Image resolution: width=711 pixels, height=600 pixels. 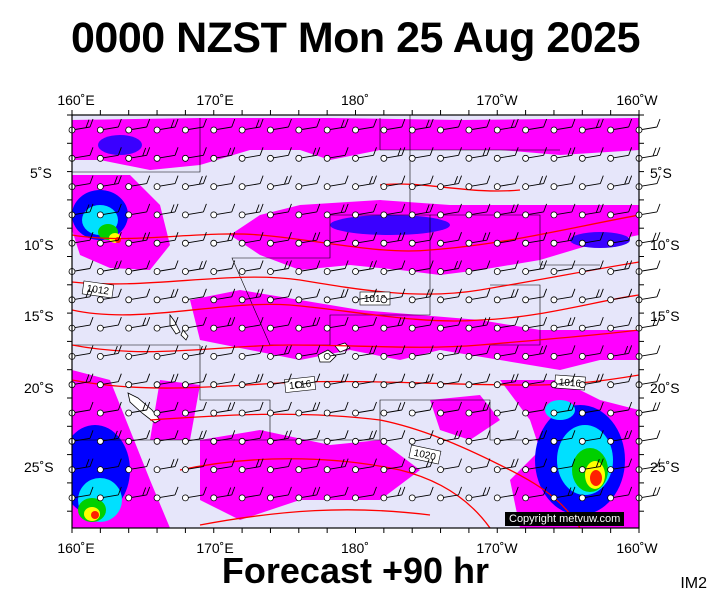 What do you see at coordinates (39, 316) in the screenshot?
I see `left-lat-label: 15˚S` at bounding box center [39, 316].